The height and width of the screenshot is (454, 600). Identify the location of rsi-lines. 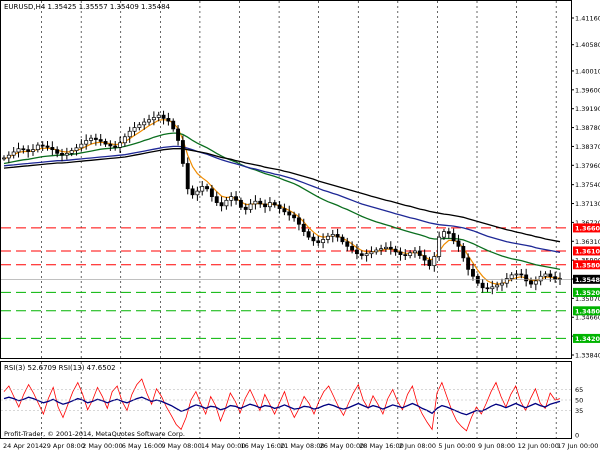
(282, 405).